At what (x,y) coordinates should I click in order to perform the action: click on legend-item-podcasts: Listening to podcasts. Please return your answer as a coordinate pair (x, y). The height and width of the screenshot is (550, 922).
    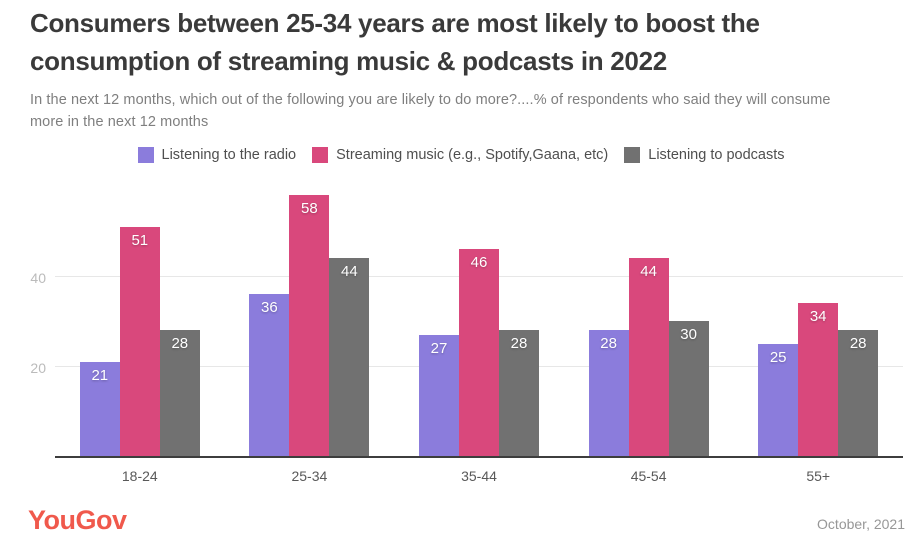
    Looking at the image, I should click on (704, 155).